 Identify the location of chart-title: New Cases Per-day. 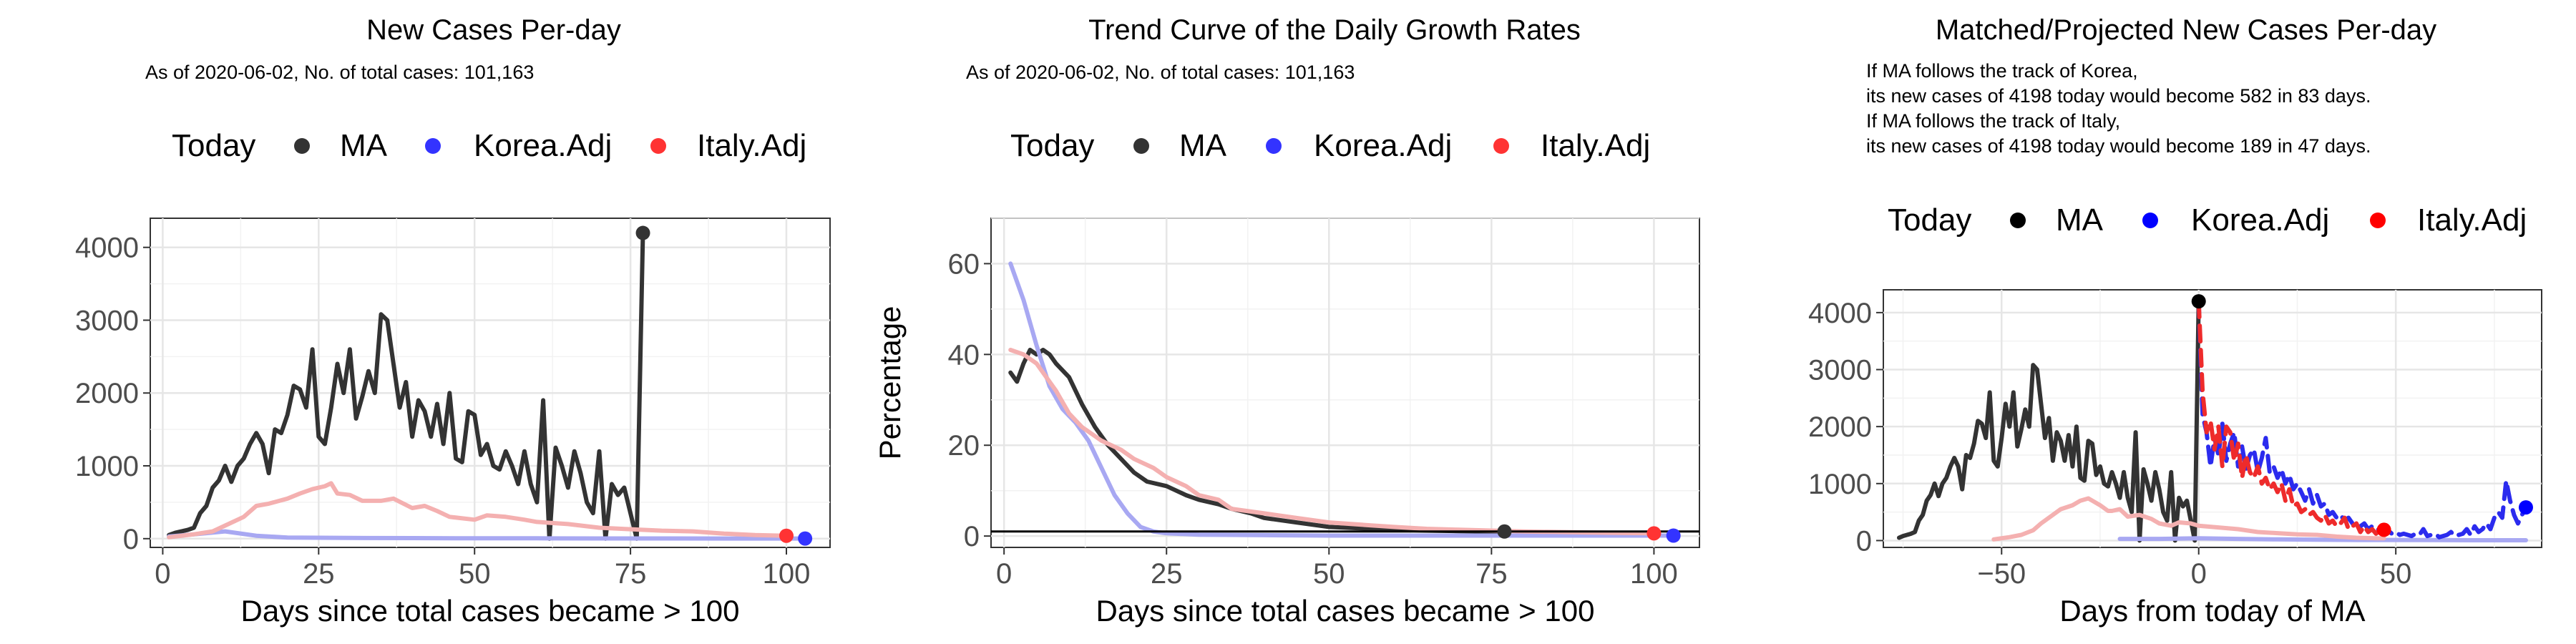
(493, 30).